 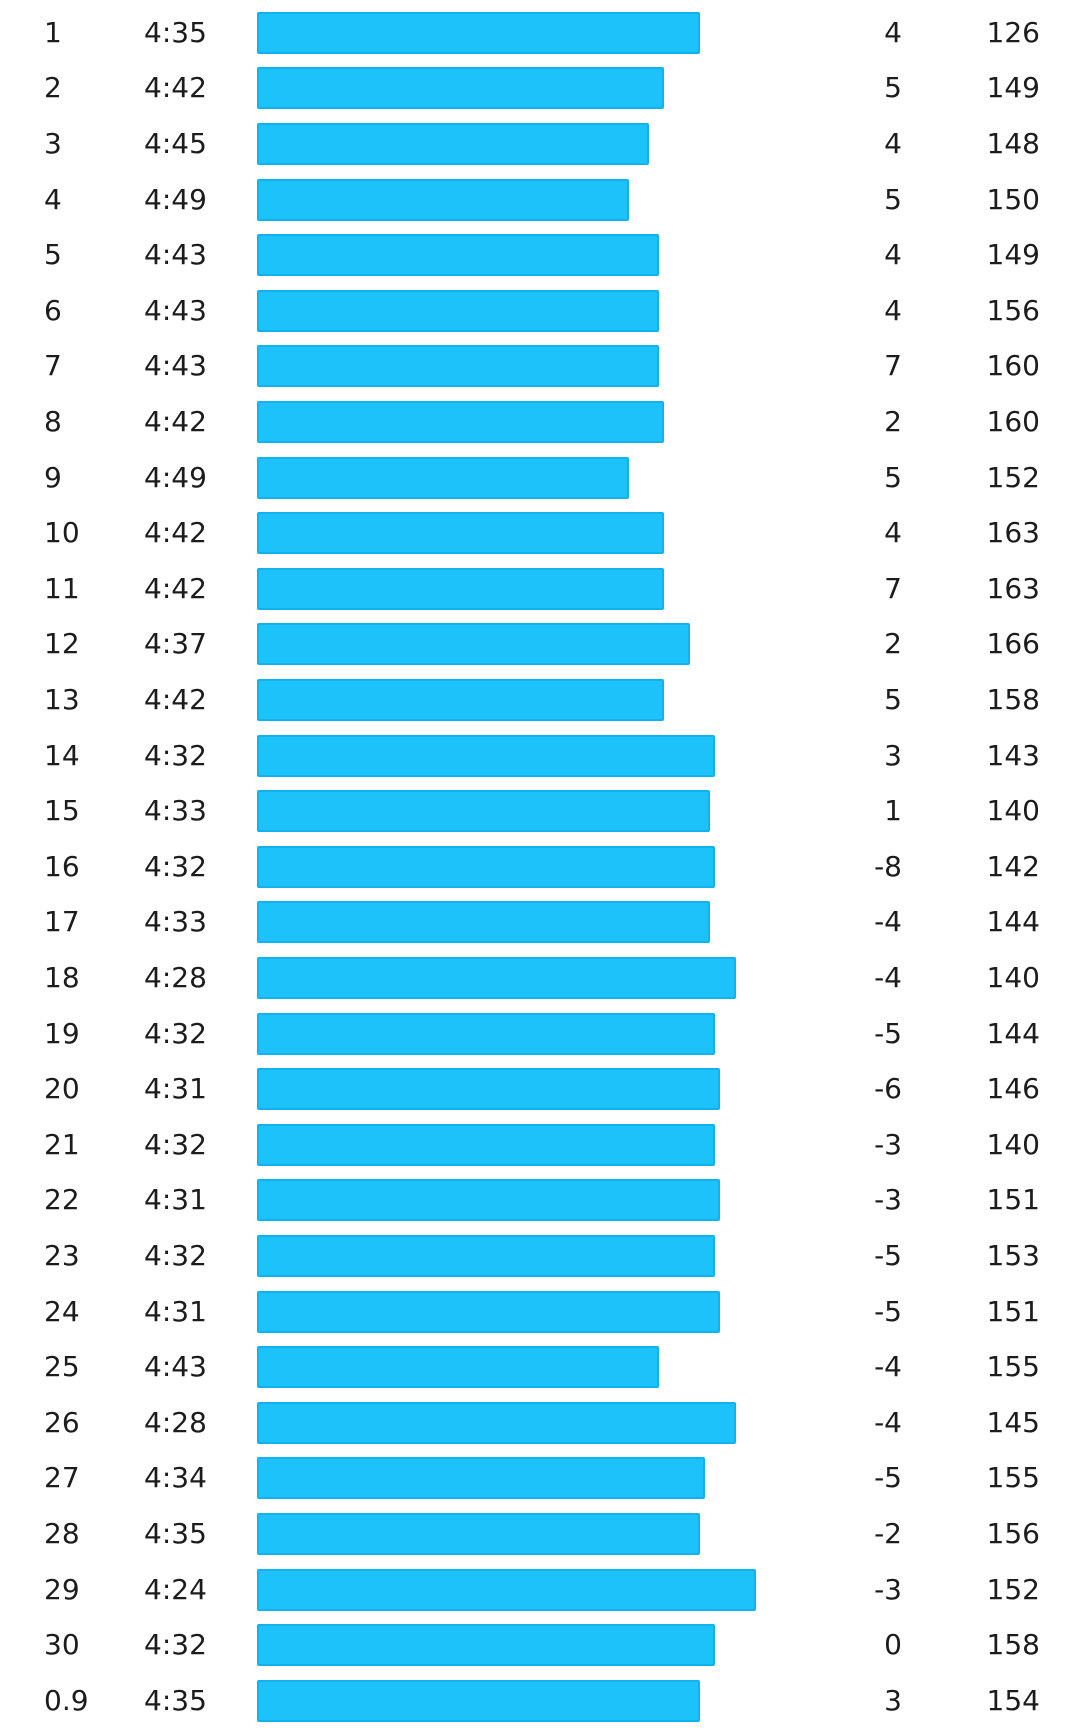 What do you see at coordinates (540, 978) in the screenshot?
I see `split-row: 18 4:28 -4 140` at bounding box center [540, 978].